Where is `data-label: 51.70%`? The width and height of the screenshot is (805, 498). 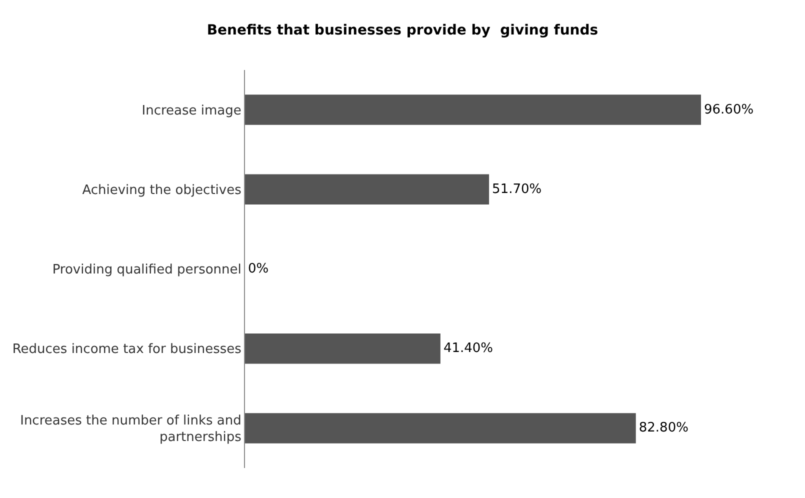
data-label: 51.70% is located at coordinates (517, 189).